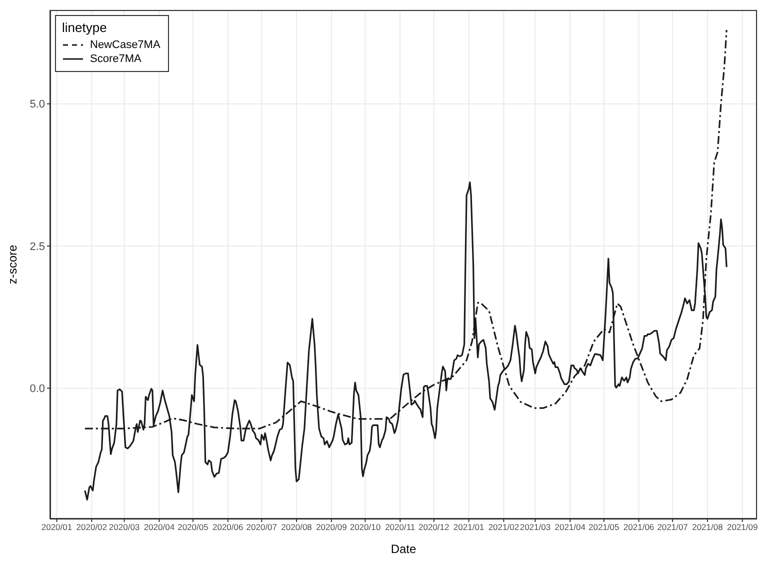  What do you see at coordinates (262, 527) in the screenshot?
I see `x-tick-label: 2020/07` at bounding box center [262, 527].